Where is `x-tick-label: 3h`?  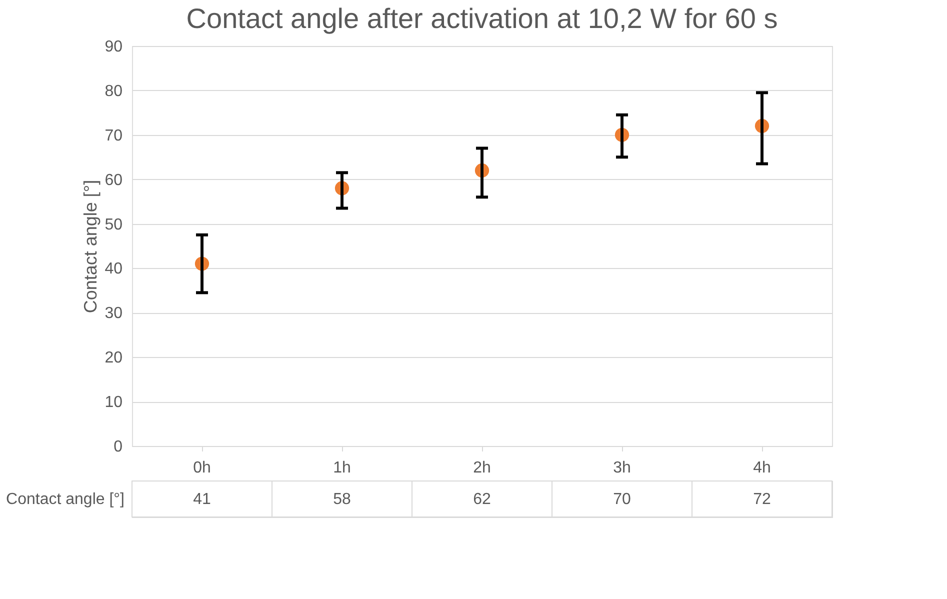
x-tick-label: 3h is located at coordinates (622, 468).